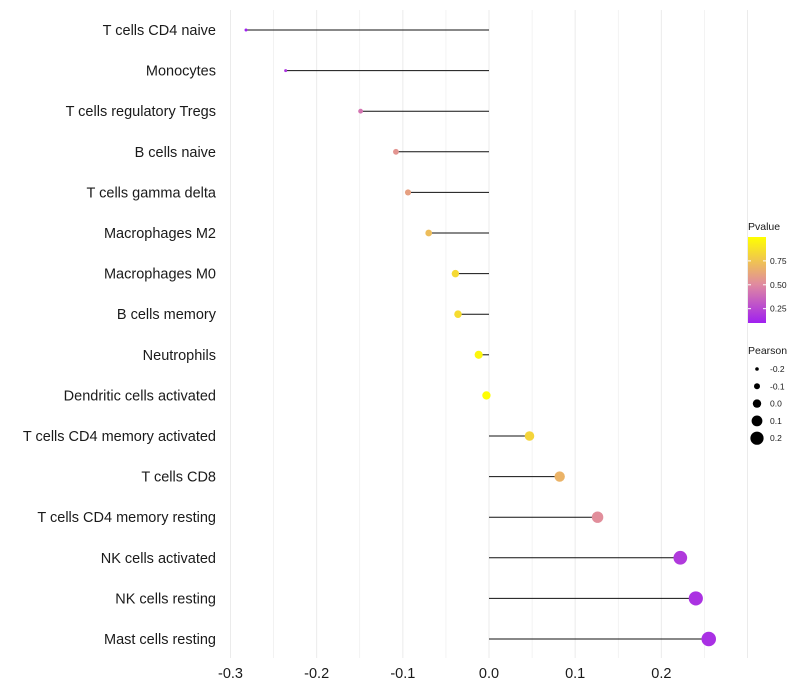  Describe the element at coordinates (175, 153) in the screenshot. I see `category-label: B cells naive` at that location.